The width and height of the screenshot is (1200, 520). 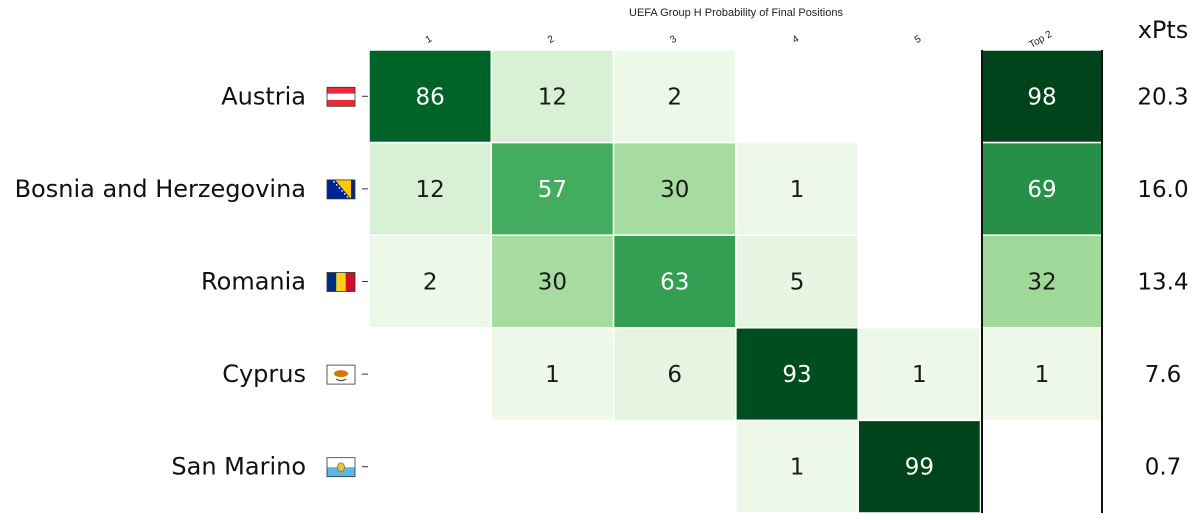 I want to click on xpts-value: 7.6, so click(x=1163, y=375).